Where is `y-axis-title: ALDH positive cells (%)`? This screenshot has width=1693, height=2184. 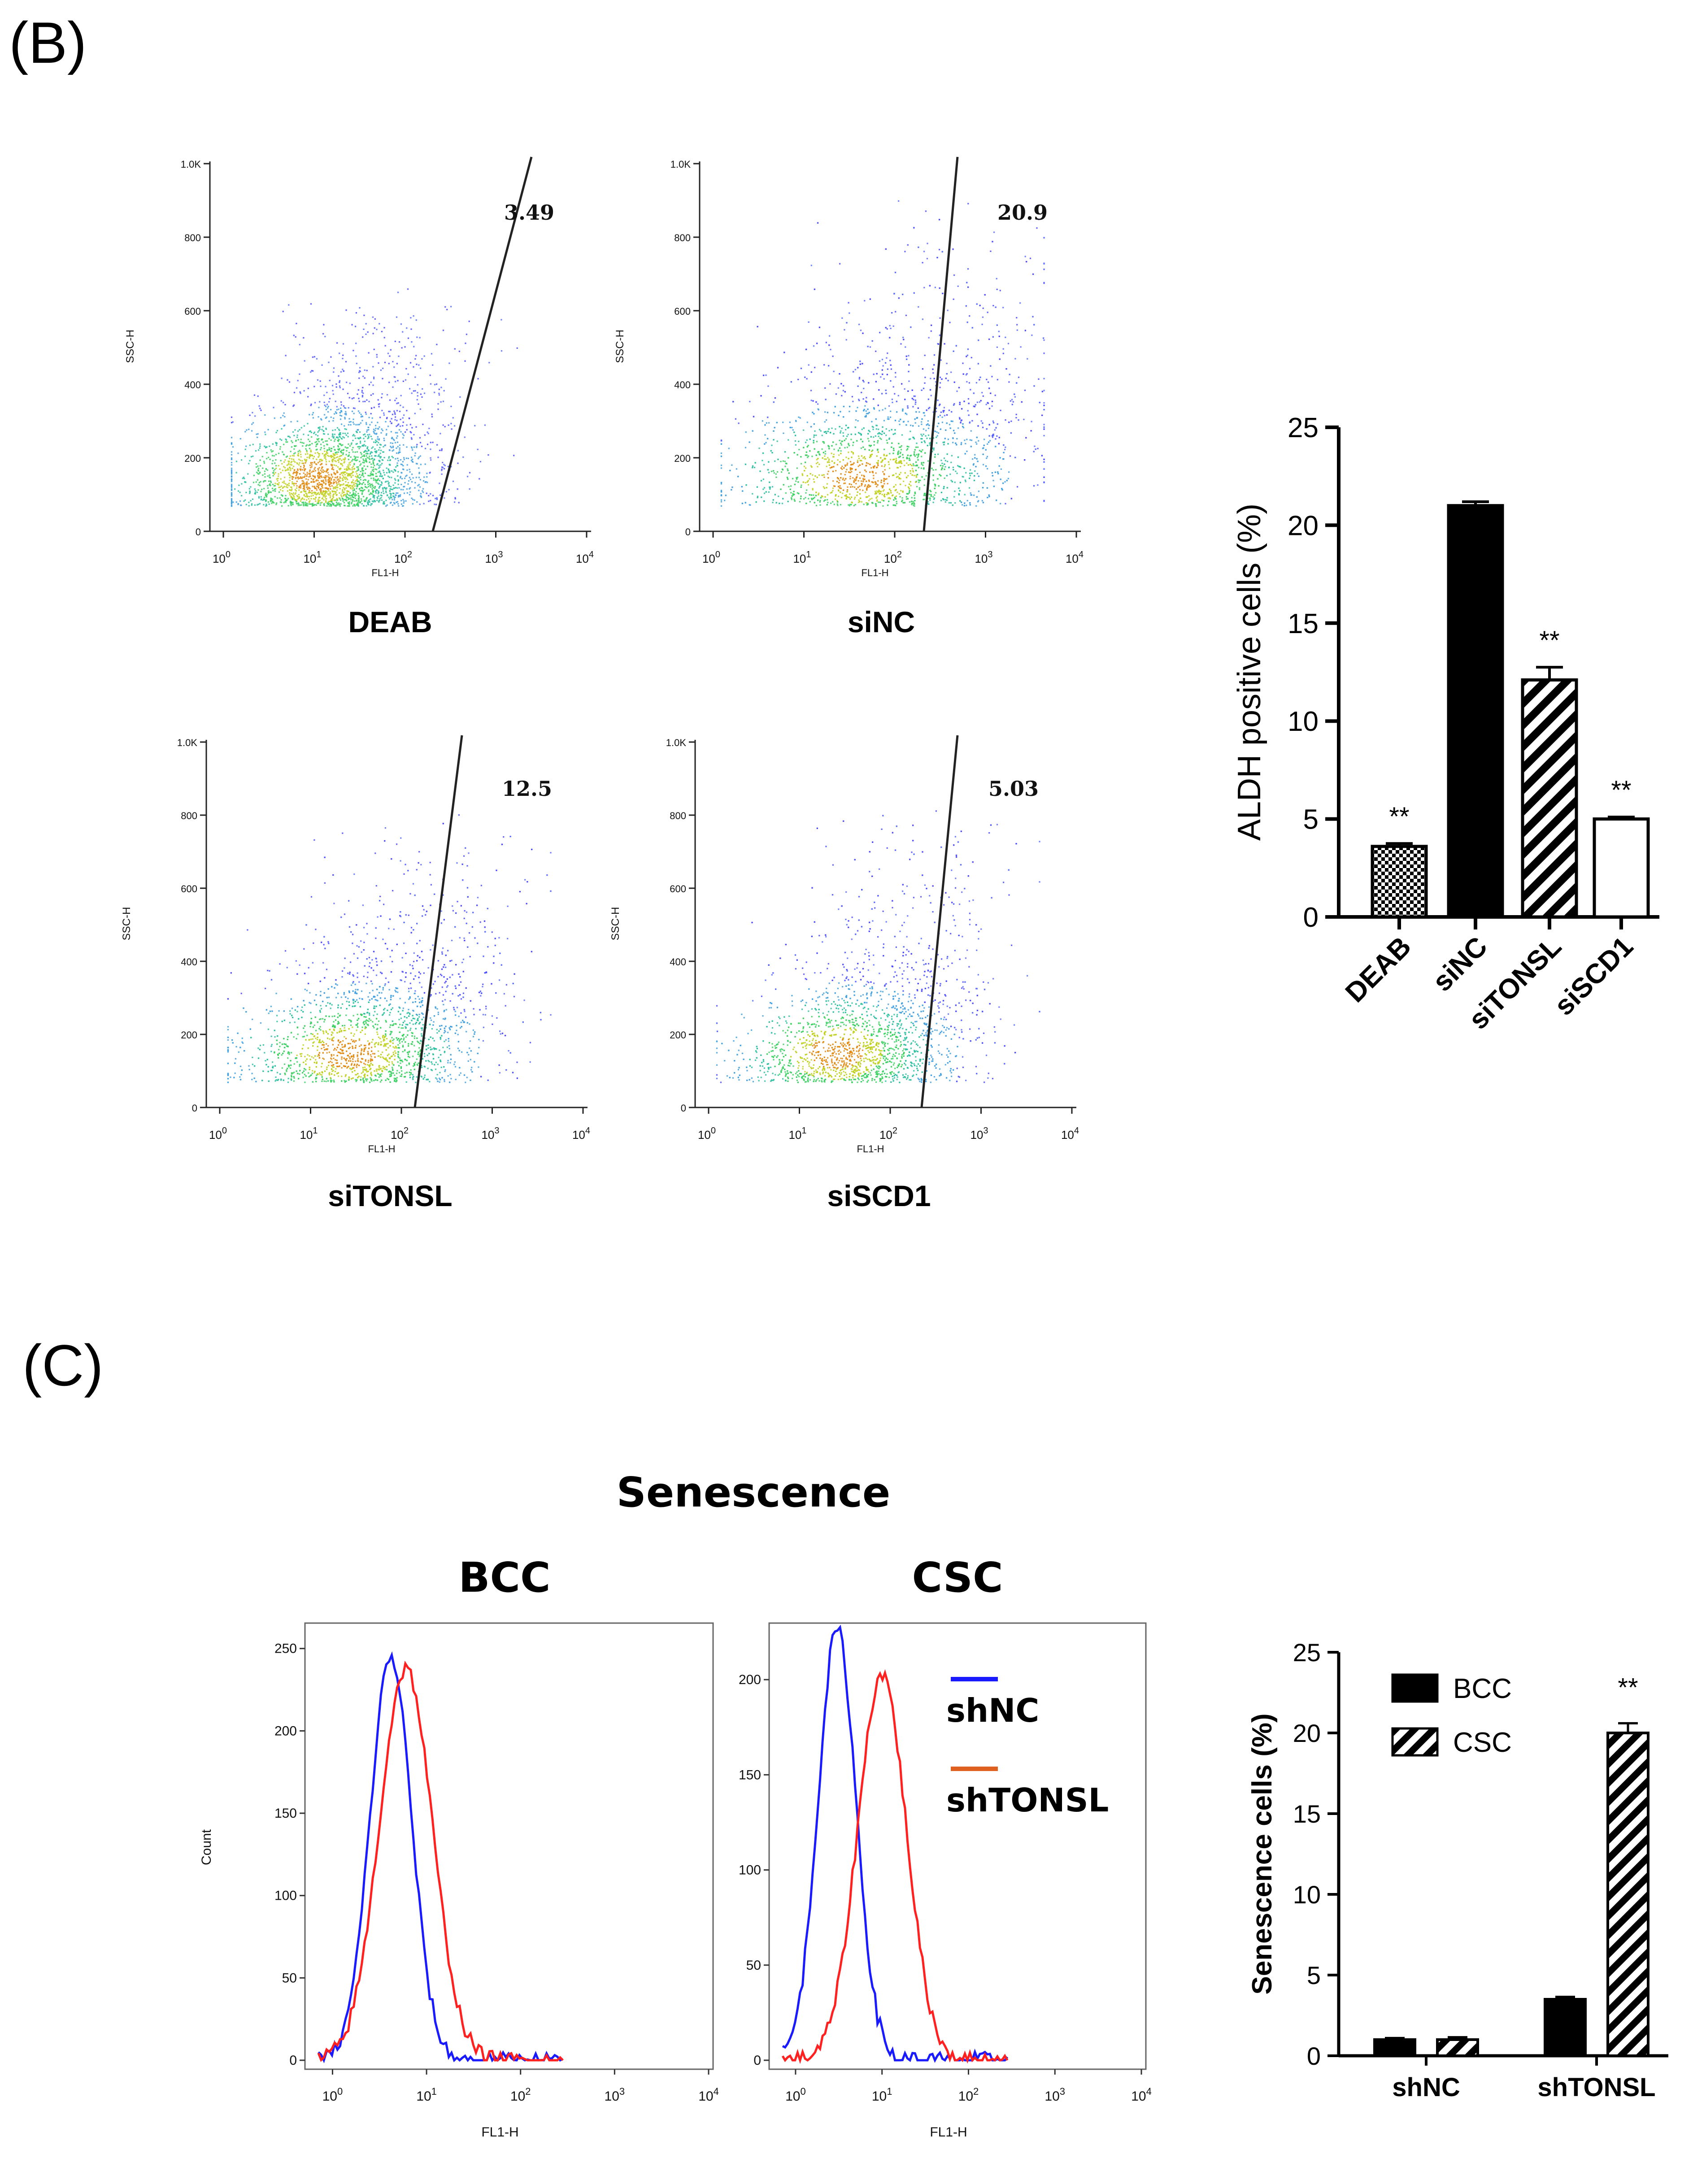
y-axis-title: ALDH positive cells (%) is located at coordinates (1249, 672).